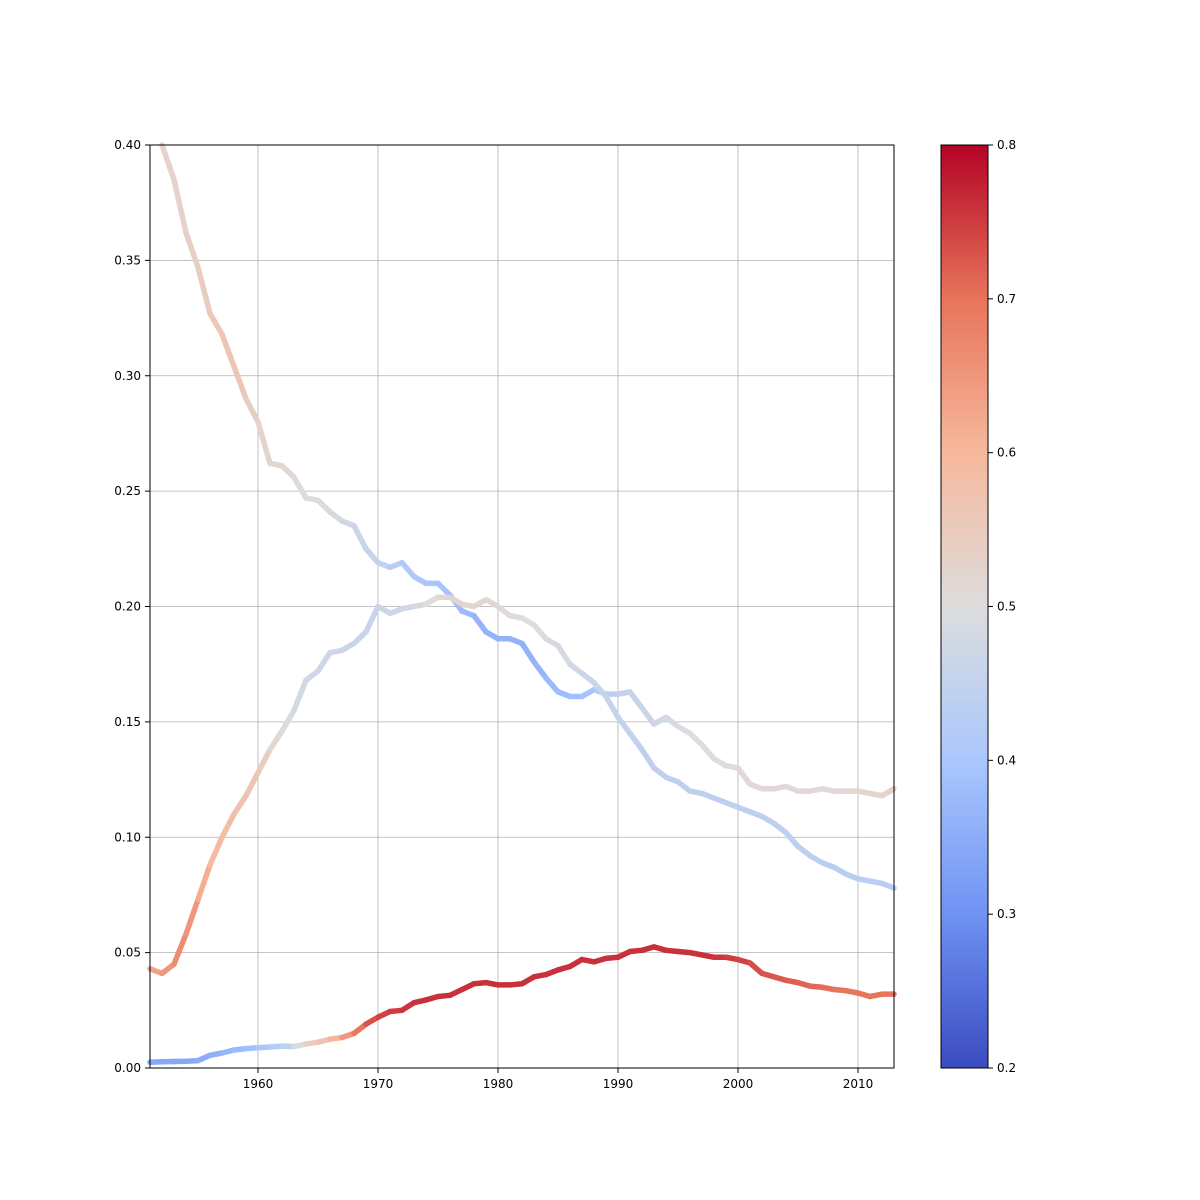 The height and width of the screenshot is (1200, 1200). Describe the element at coordinates (1006, 145) in the screenshot. I see `colorbar-tick-label: 0.8` at that location.